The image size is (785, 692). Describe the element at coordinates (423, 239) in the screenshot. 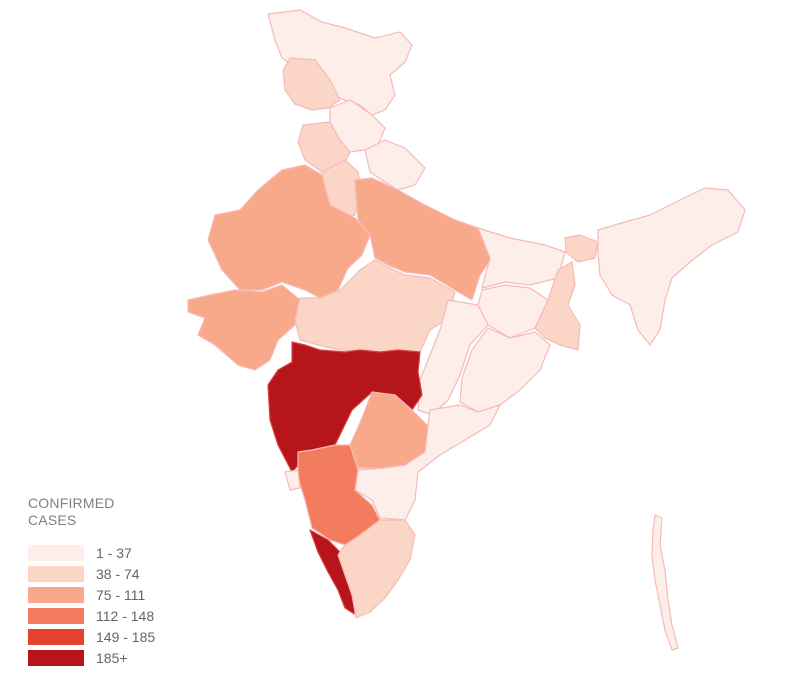

I see `region-uttar-pradesh` at that location.